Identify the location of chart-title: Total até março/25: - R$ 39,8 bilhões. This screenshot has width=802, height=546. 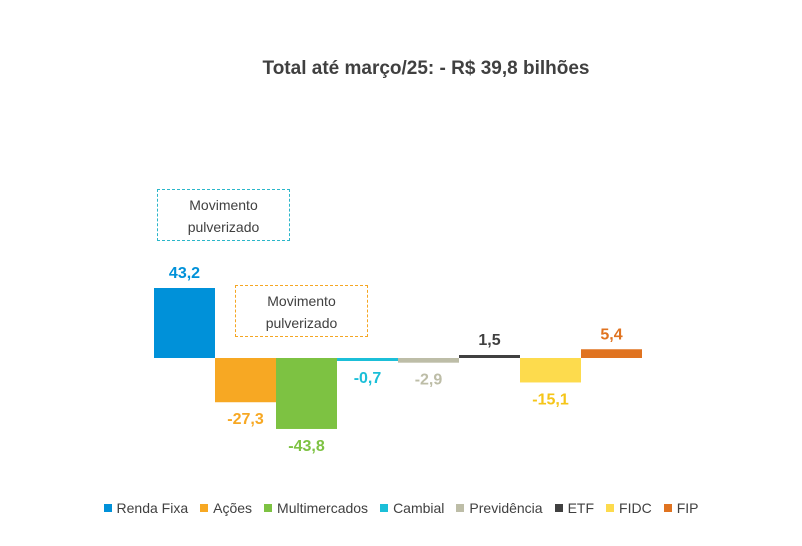
(426, 68).